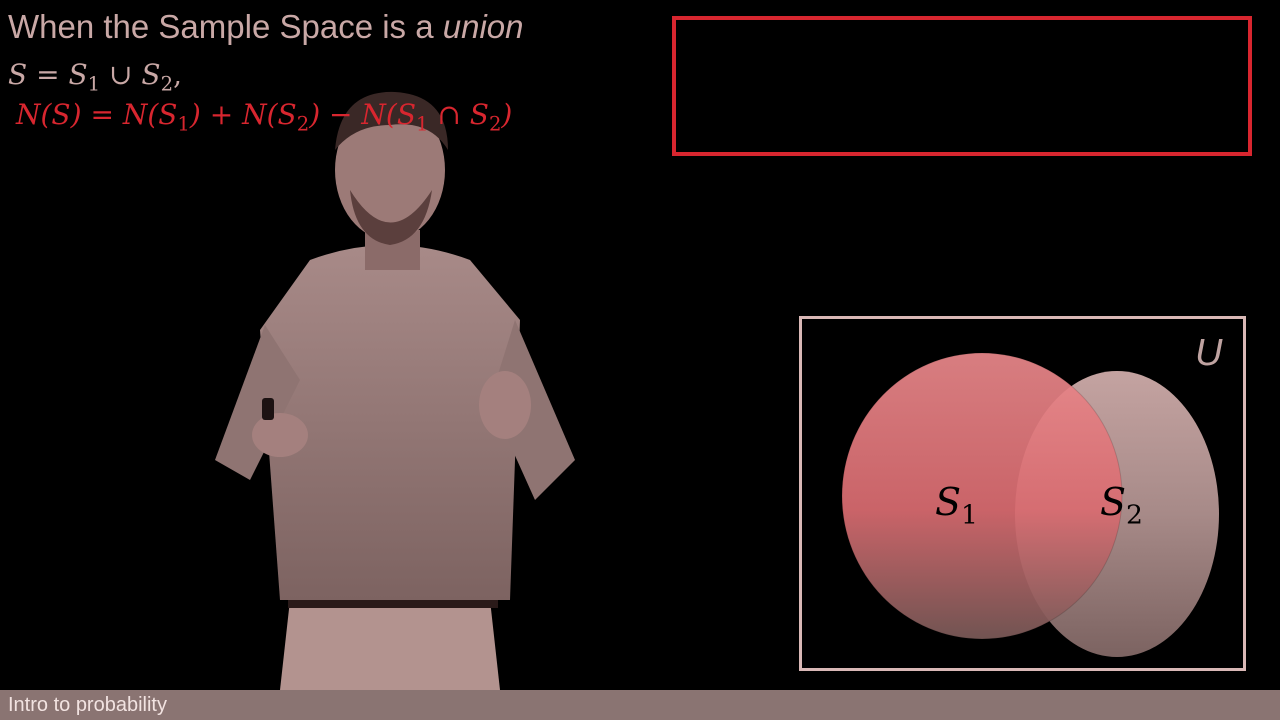  I want to click on inclusion-exclusion-formula: N(S) = N(S1) + N(S2) − N(S1 ∩ S2), so click(264, 117).